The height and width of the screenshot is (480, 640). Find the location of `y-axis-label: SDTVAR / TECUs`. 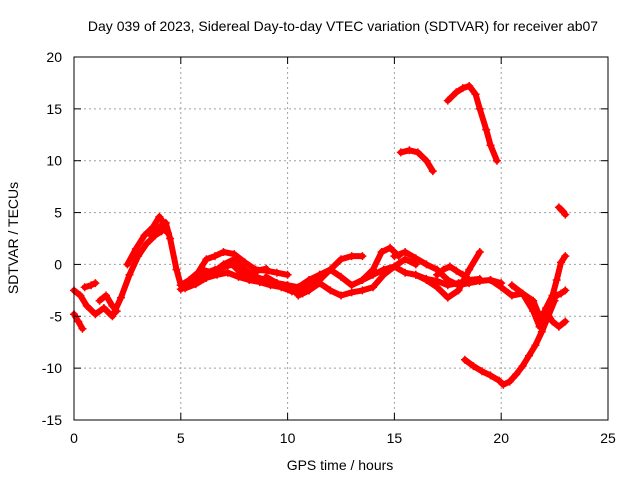

y-axis-label: SDTVAR / TECUs is located at coordinates (13, 238).